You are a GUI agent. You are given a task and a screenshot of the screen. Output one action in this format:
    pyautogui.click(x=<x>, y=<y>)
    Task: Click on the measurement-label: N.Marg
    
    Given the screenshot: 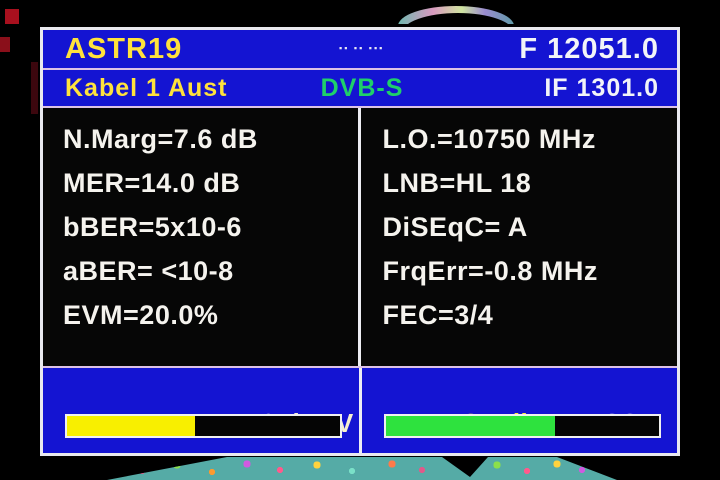 What is the action you would take?
    pyautogui.click(x=110, y=139)
    